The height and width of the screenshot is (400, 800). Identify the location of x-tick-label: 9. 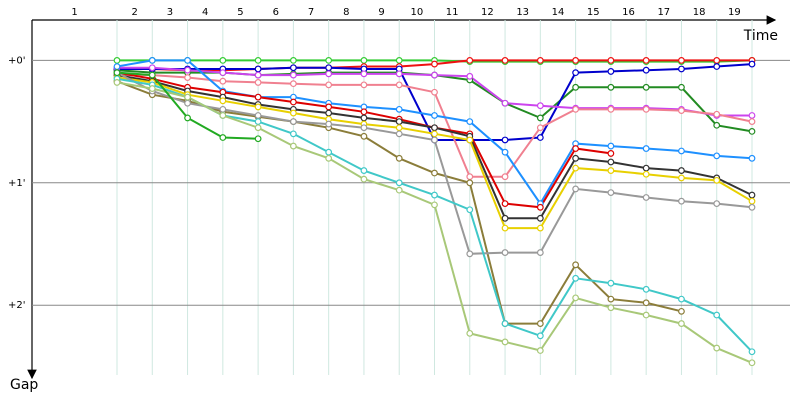
(381, 12).